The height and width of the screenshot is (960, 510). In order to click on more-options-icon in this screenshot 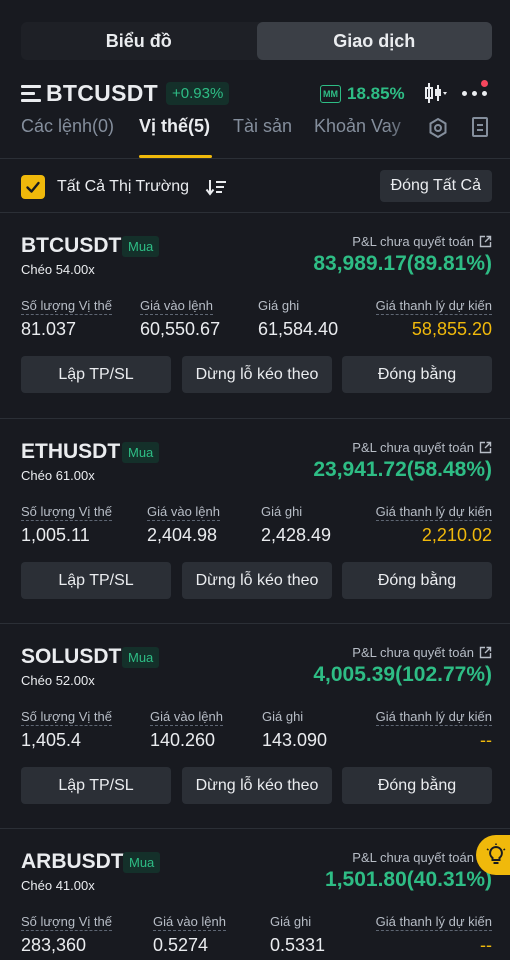, I will do `click(474, 93)`.